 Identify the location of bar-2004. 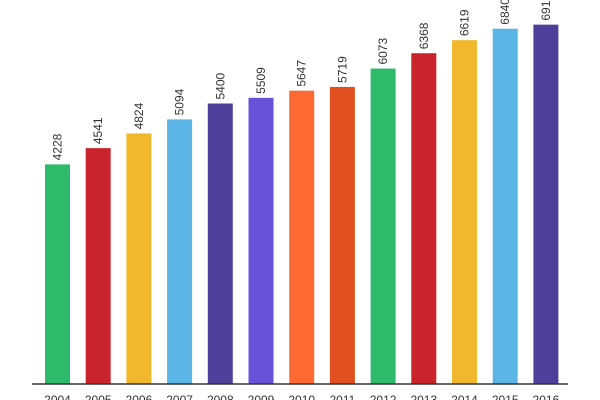
(57, 274).